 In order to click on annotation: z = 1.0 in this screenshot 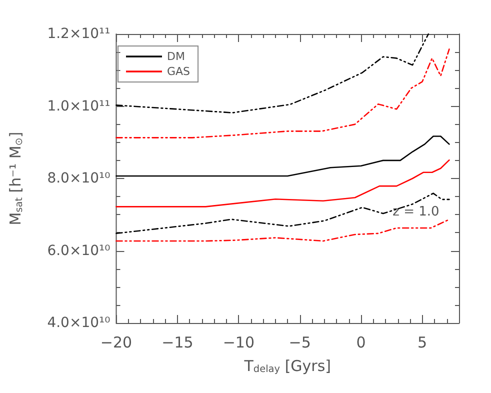, I will do `click(416, 212)`.